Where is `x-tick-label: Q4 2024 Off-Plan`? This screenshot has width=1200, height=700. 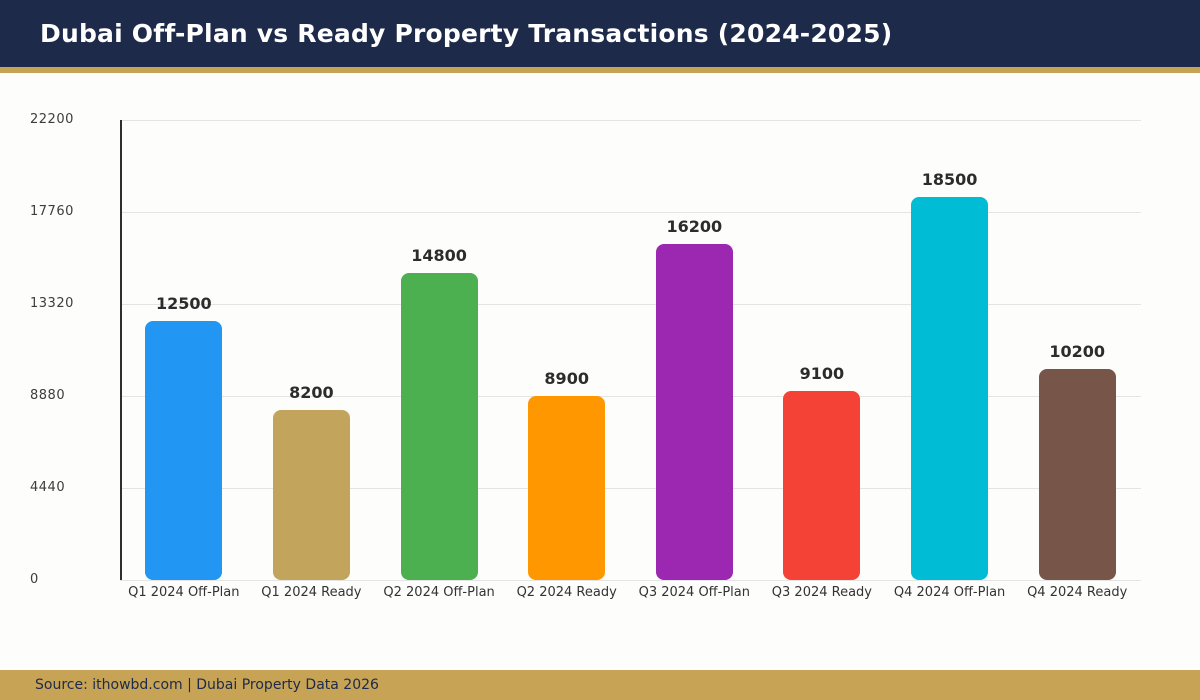
x-tick-label: Q4 2024 Off-Plan is located at coordinates (949, 592).